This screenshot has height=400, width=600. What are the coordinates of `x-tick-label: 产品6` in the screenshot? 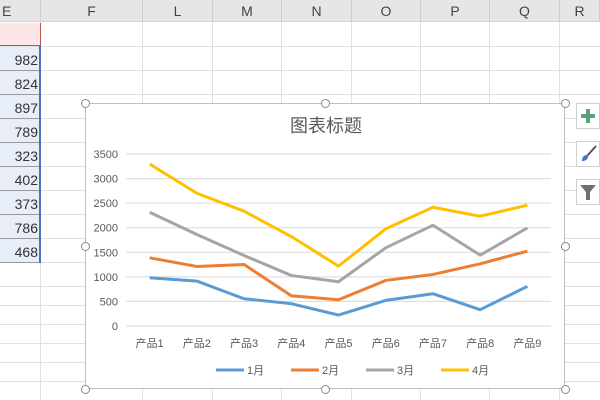 It's located at (386, 343).